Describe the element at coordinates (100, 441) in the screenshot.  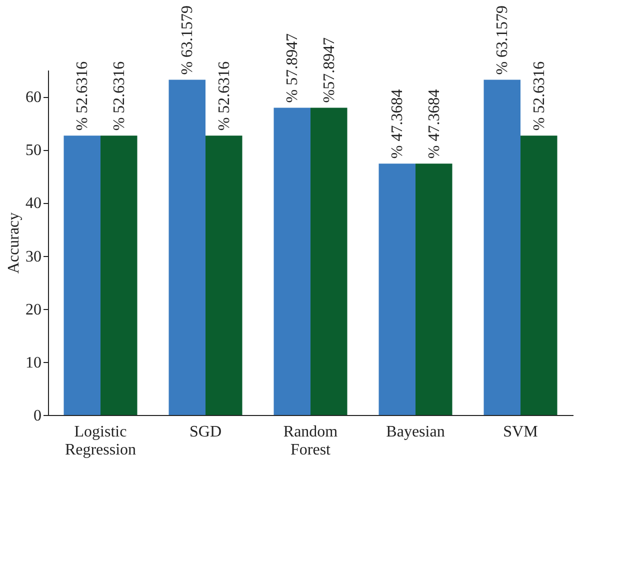
I see `x-tick-label: Logistic Regression` at that location.